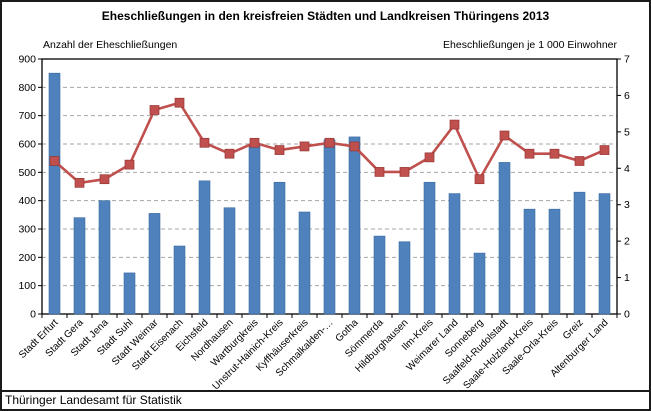 The image size is (651, 411). I want to click on left-axis-tick-label: 900, so click(27, 60).